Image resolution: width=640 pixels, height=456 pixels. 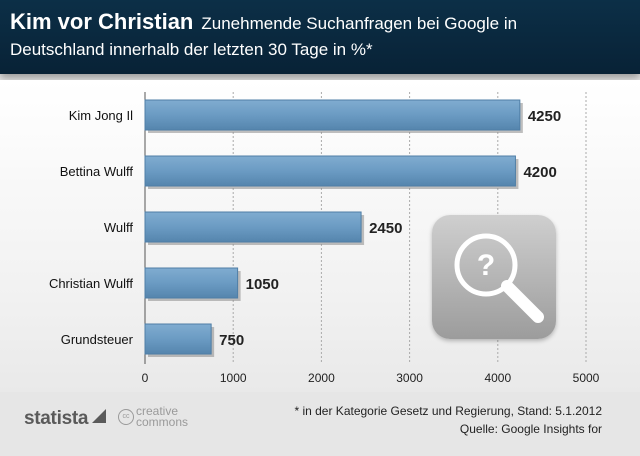 I want to click on data-label: 2450, so click(x=385, y=228).